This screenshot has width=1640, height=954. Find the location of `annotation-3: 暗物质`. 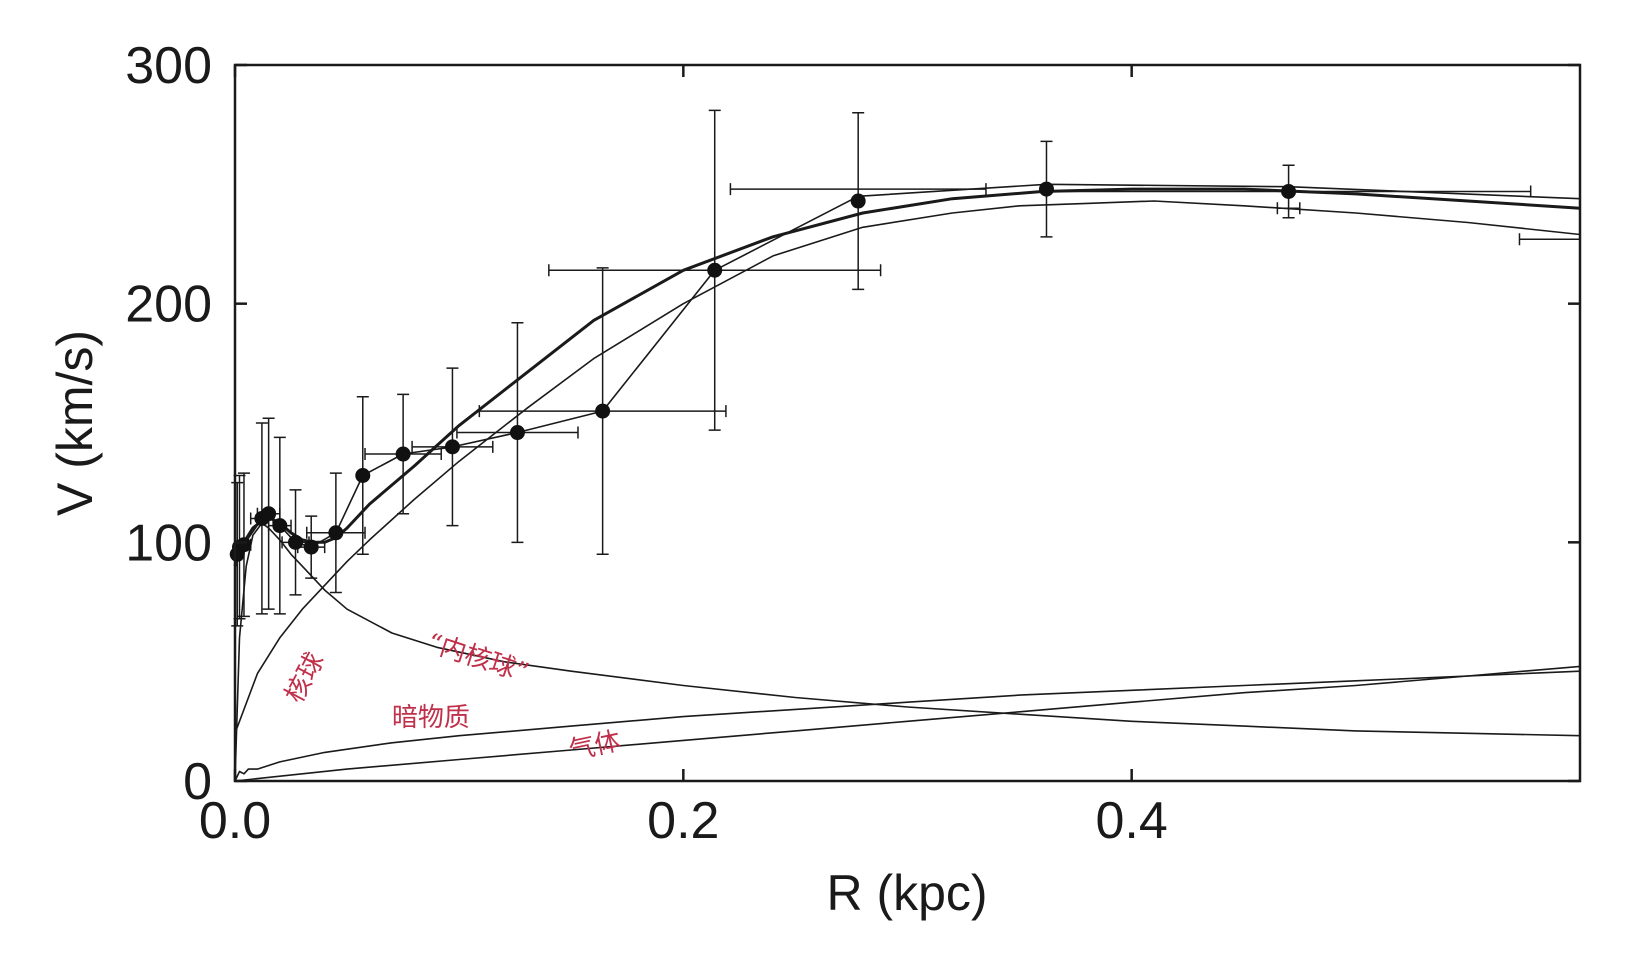

annotation-3: 暗物质 is located at coordinates (431, 718).